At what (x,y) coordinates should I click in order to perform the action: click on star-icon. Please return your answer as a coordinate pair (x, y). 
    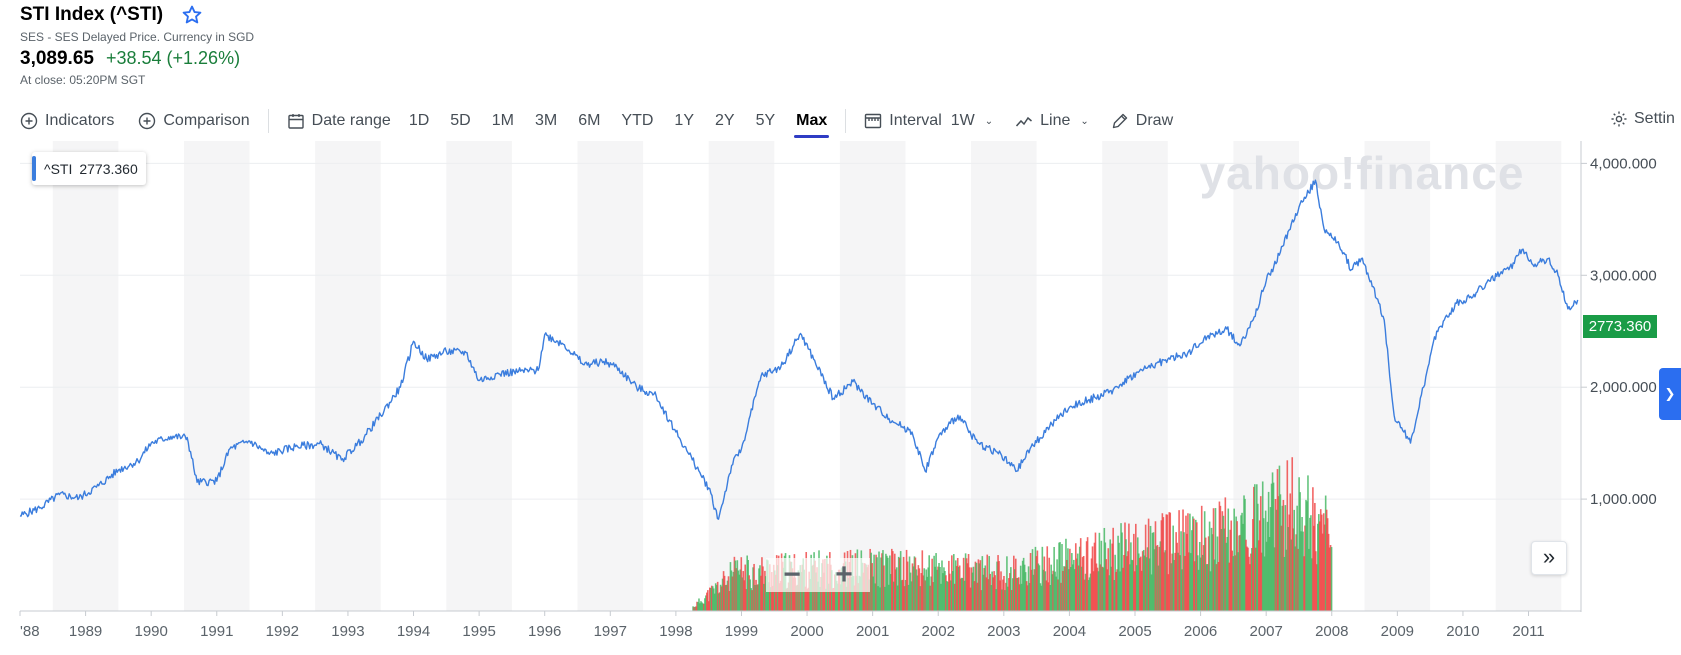
    Looking at the image, I should click on (192, 15).